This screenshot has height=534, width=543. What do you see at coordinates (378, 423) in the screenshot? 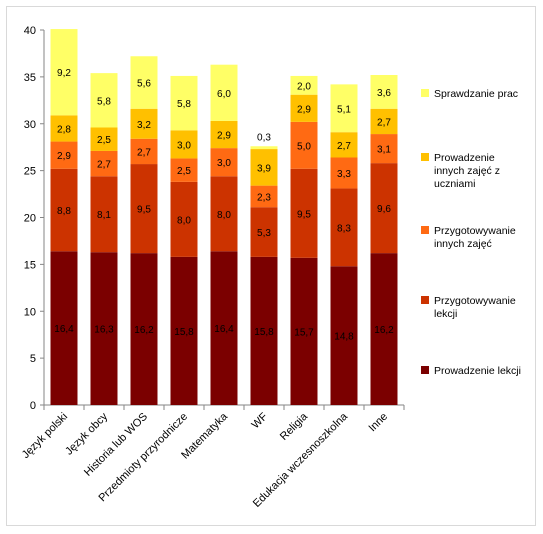
I see `category-label: Inne` at bounding box center [378, 423].